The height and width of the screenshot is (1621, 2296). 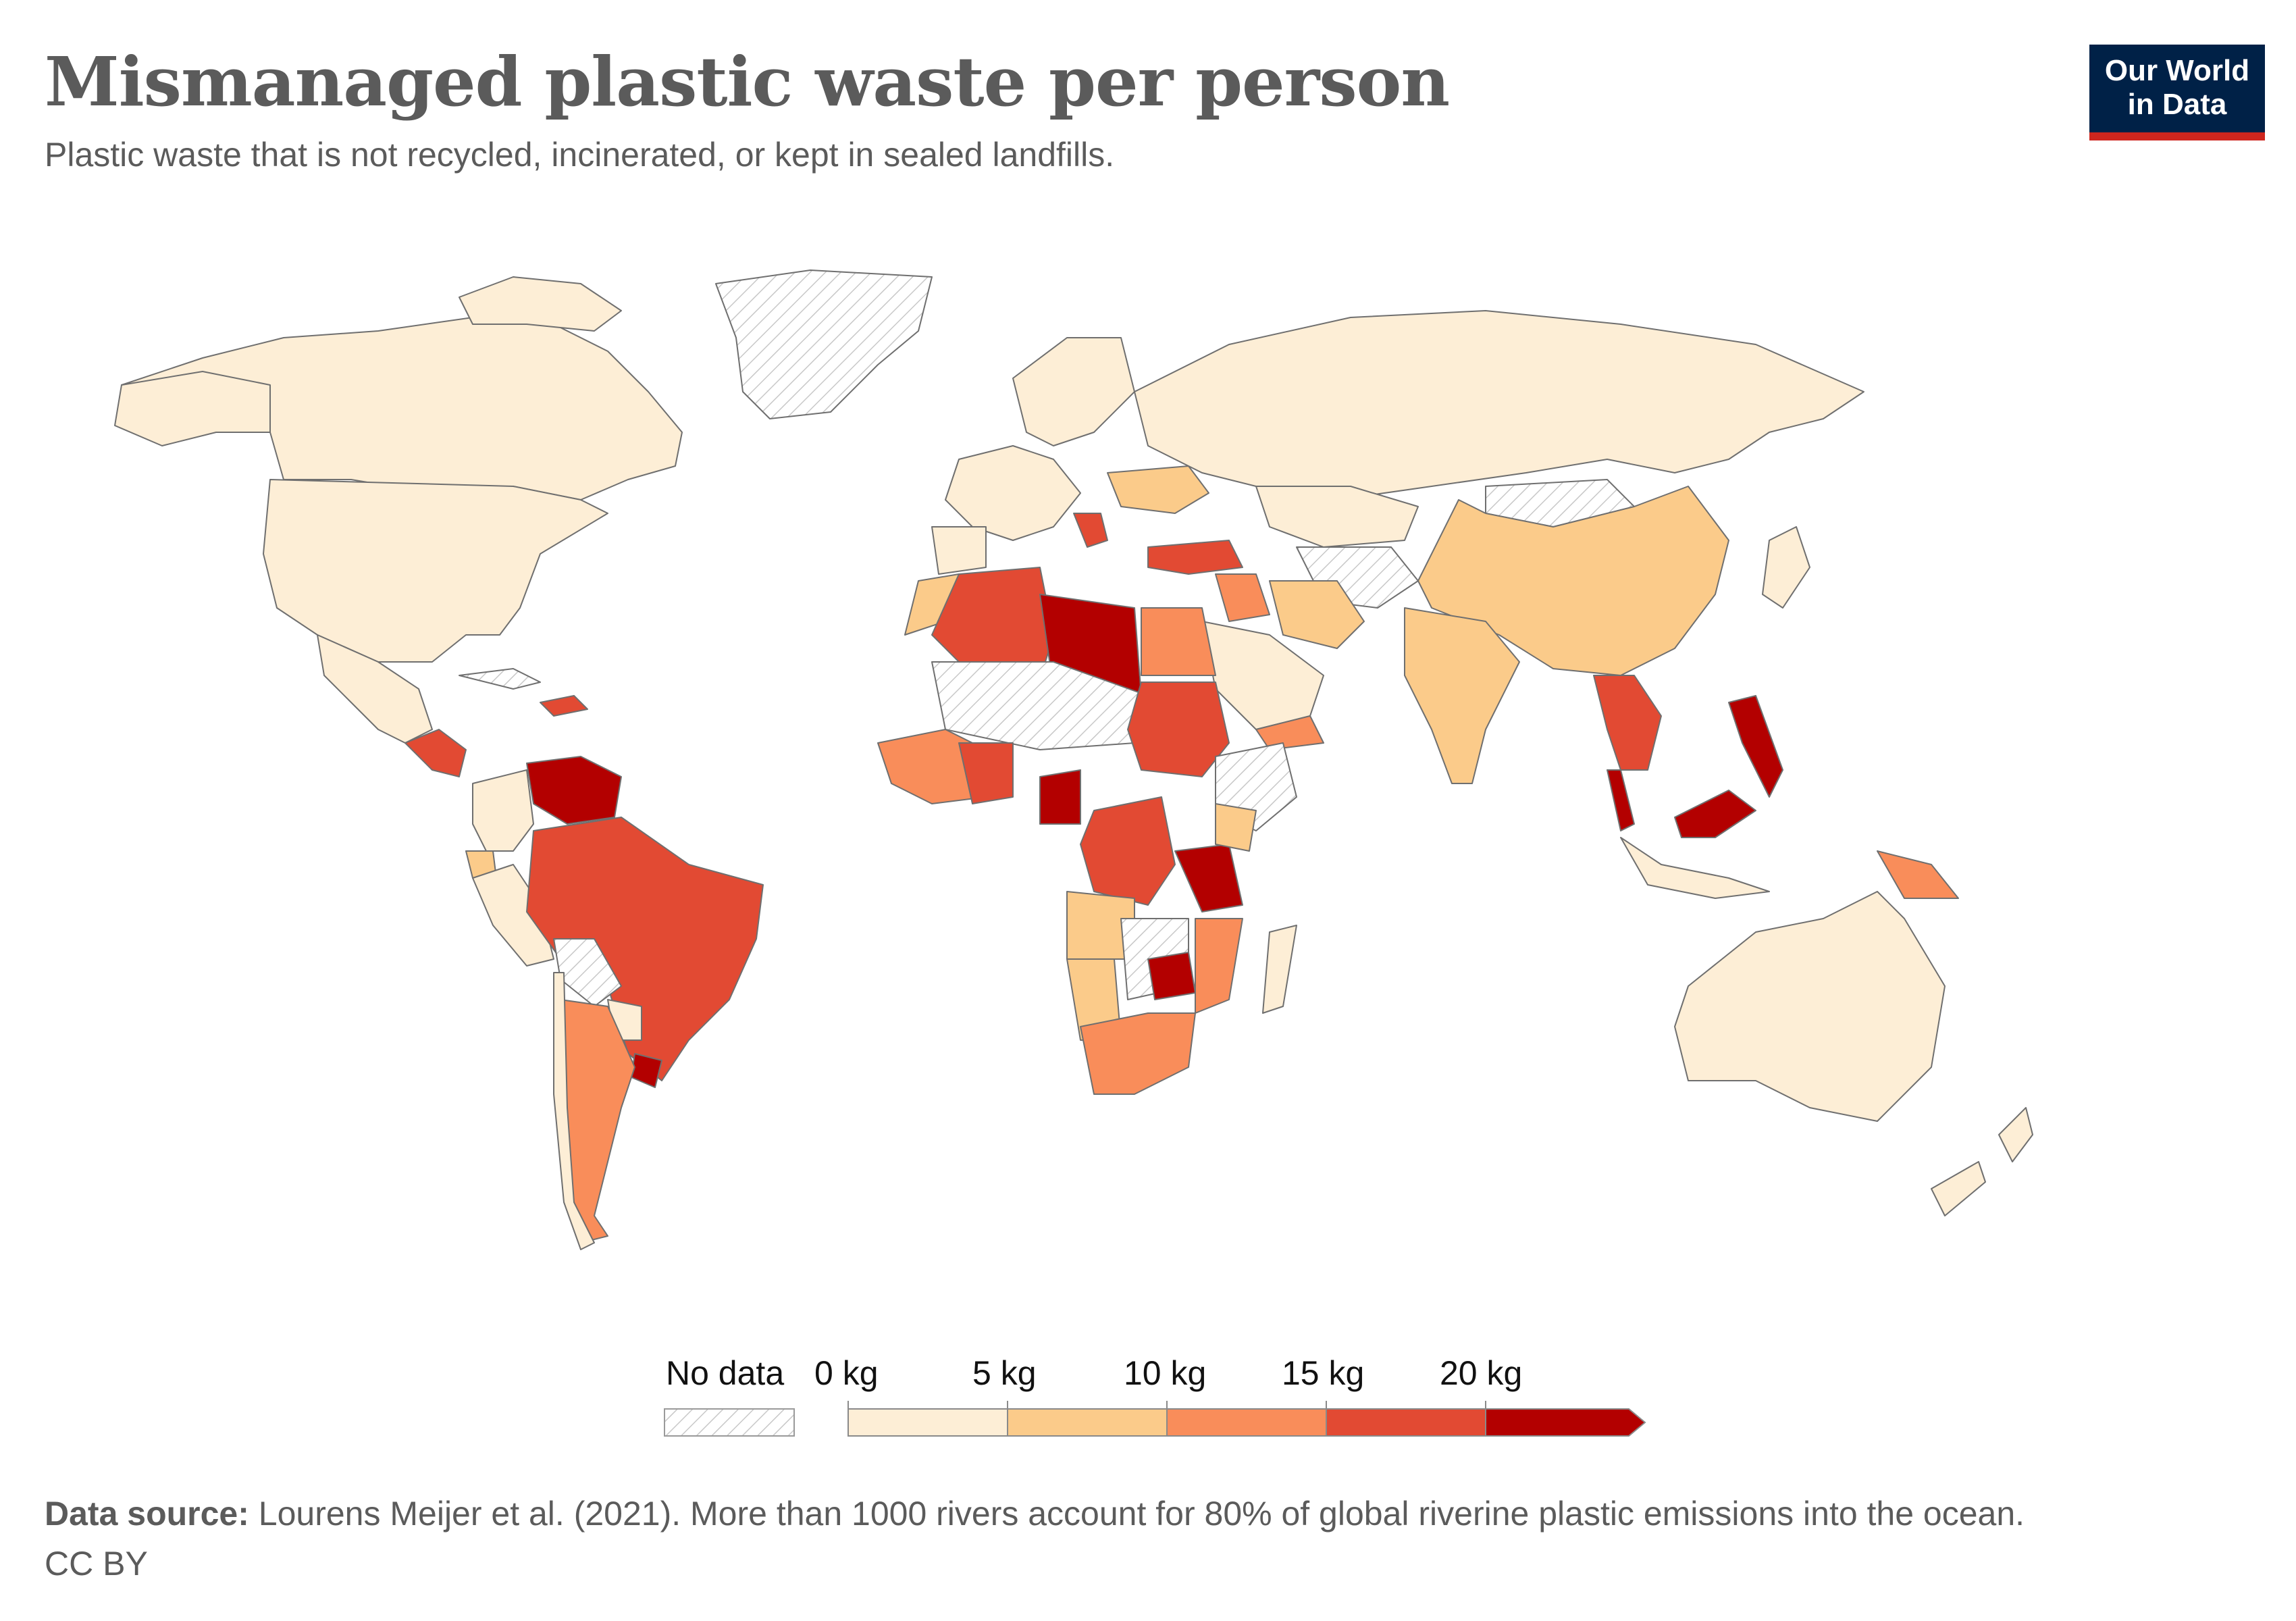 I want to click on region-canada-islands, so click(x=540, y=304).